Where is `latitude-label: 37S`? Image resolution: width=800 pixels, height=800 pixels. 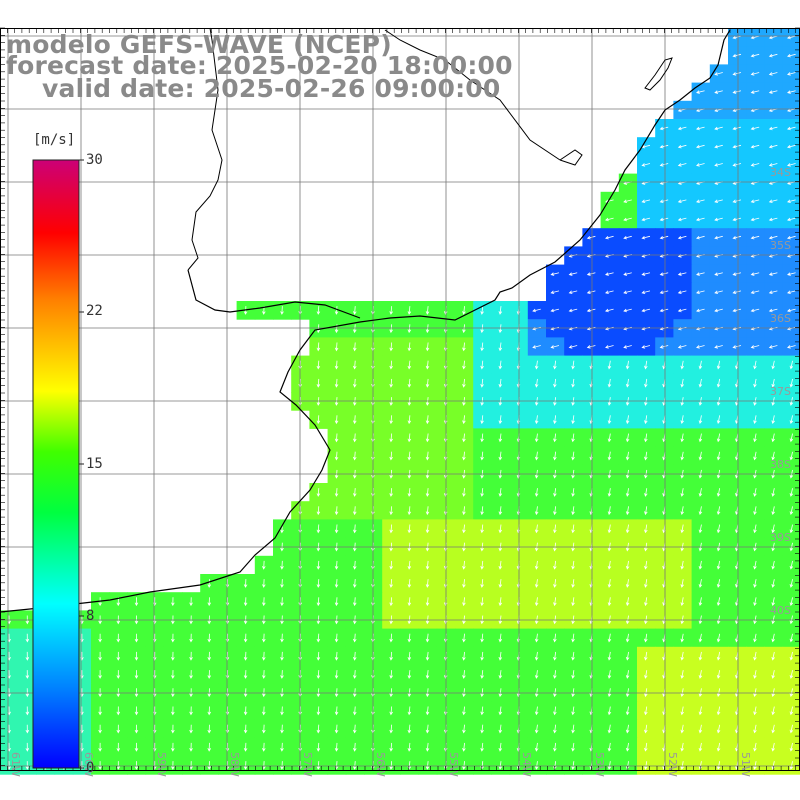
latitude-label: 37S is located at coordinates (780, 391).